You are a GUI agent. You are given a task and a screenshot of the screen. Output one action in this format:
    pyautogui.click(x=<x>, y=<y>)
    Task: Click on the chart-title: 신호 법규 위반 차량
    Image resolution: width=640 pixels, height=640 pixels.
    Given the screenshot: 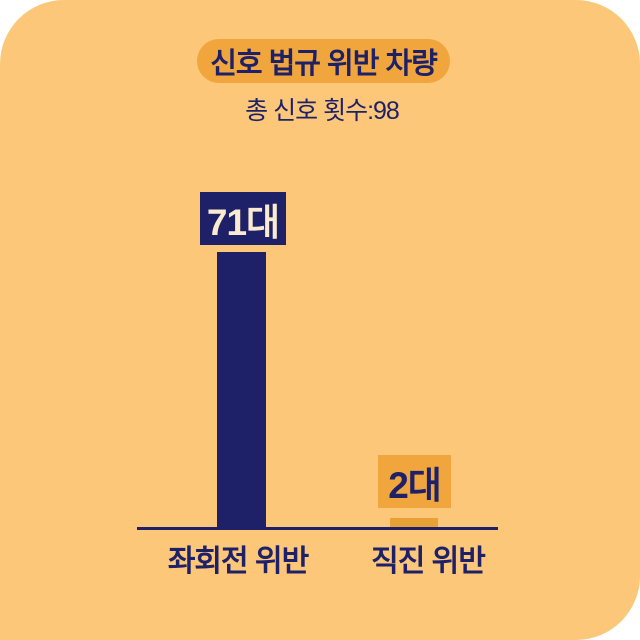 What is the action you would take?
    pyautogui.click(x=324, y=64)
    